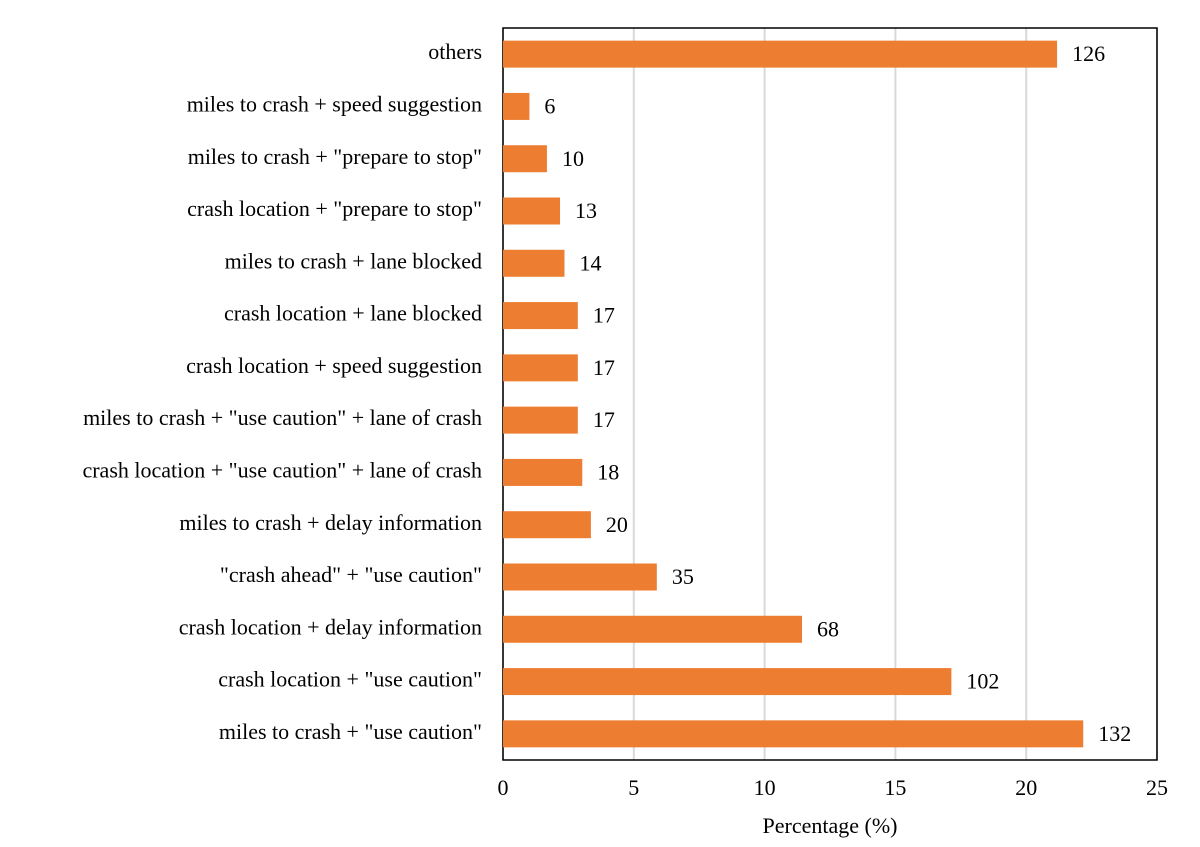 This screenshot has width=1200, height=847. I want to click on y-tick-label: "crash ahead" + "use caution", so click(351, 574).